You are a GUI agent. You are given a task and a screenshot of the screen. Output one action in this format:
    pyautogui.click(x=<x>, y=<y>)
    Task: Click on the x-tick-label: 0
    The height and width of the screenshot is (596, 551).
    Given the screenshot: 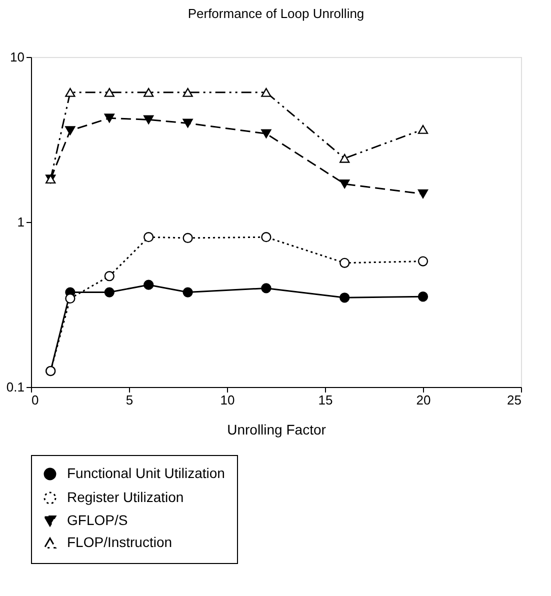 What is the action you would take?
    pyautogui.click(x=35, y=400)
    